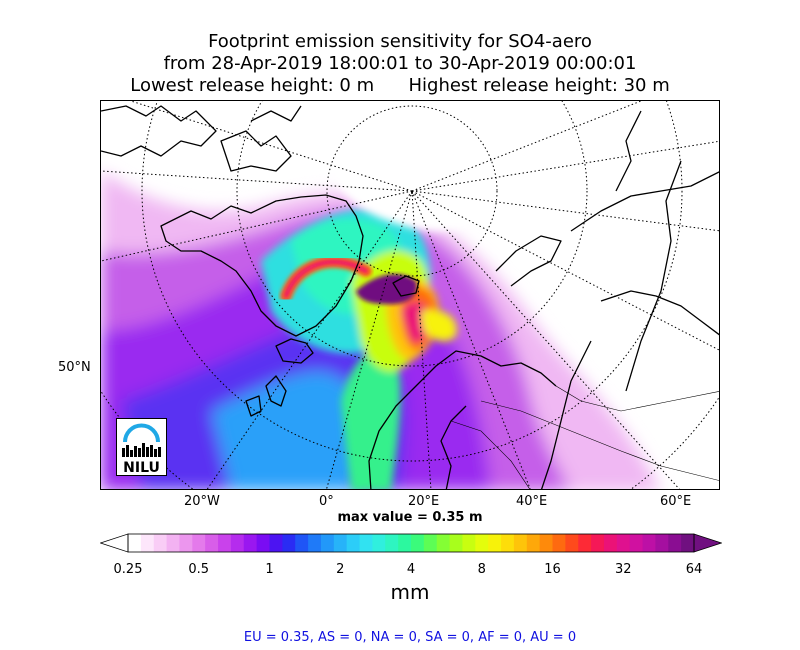  What do you see at coordinates (623, 569) in the screenshot?
I see `colorbar-tick-label: 32` at bounding box center [623, 569].